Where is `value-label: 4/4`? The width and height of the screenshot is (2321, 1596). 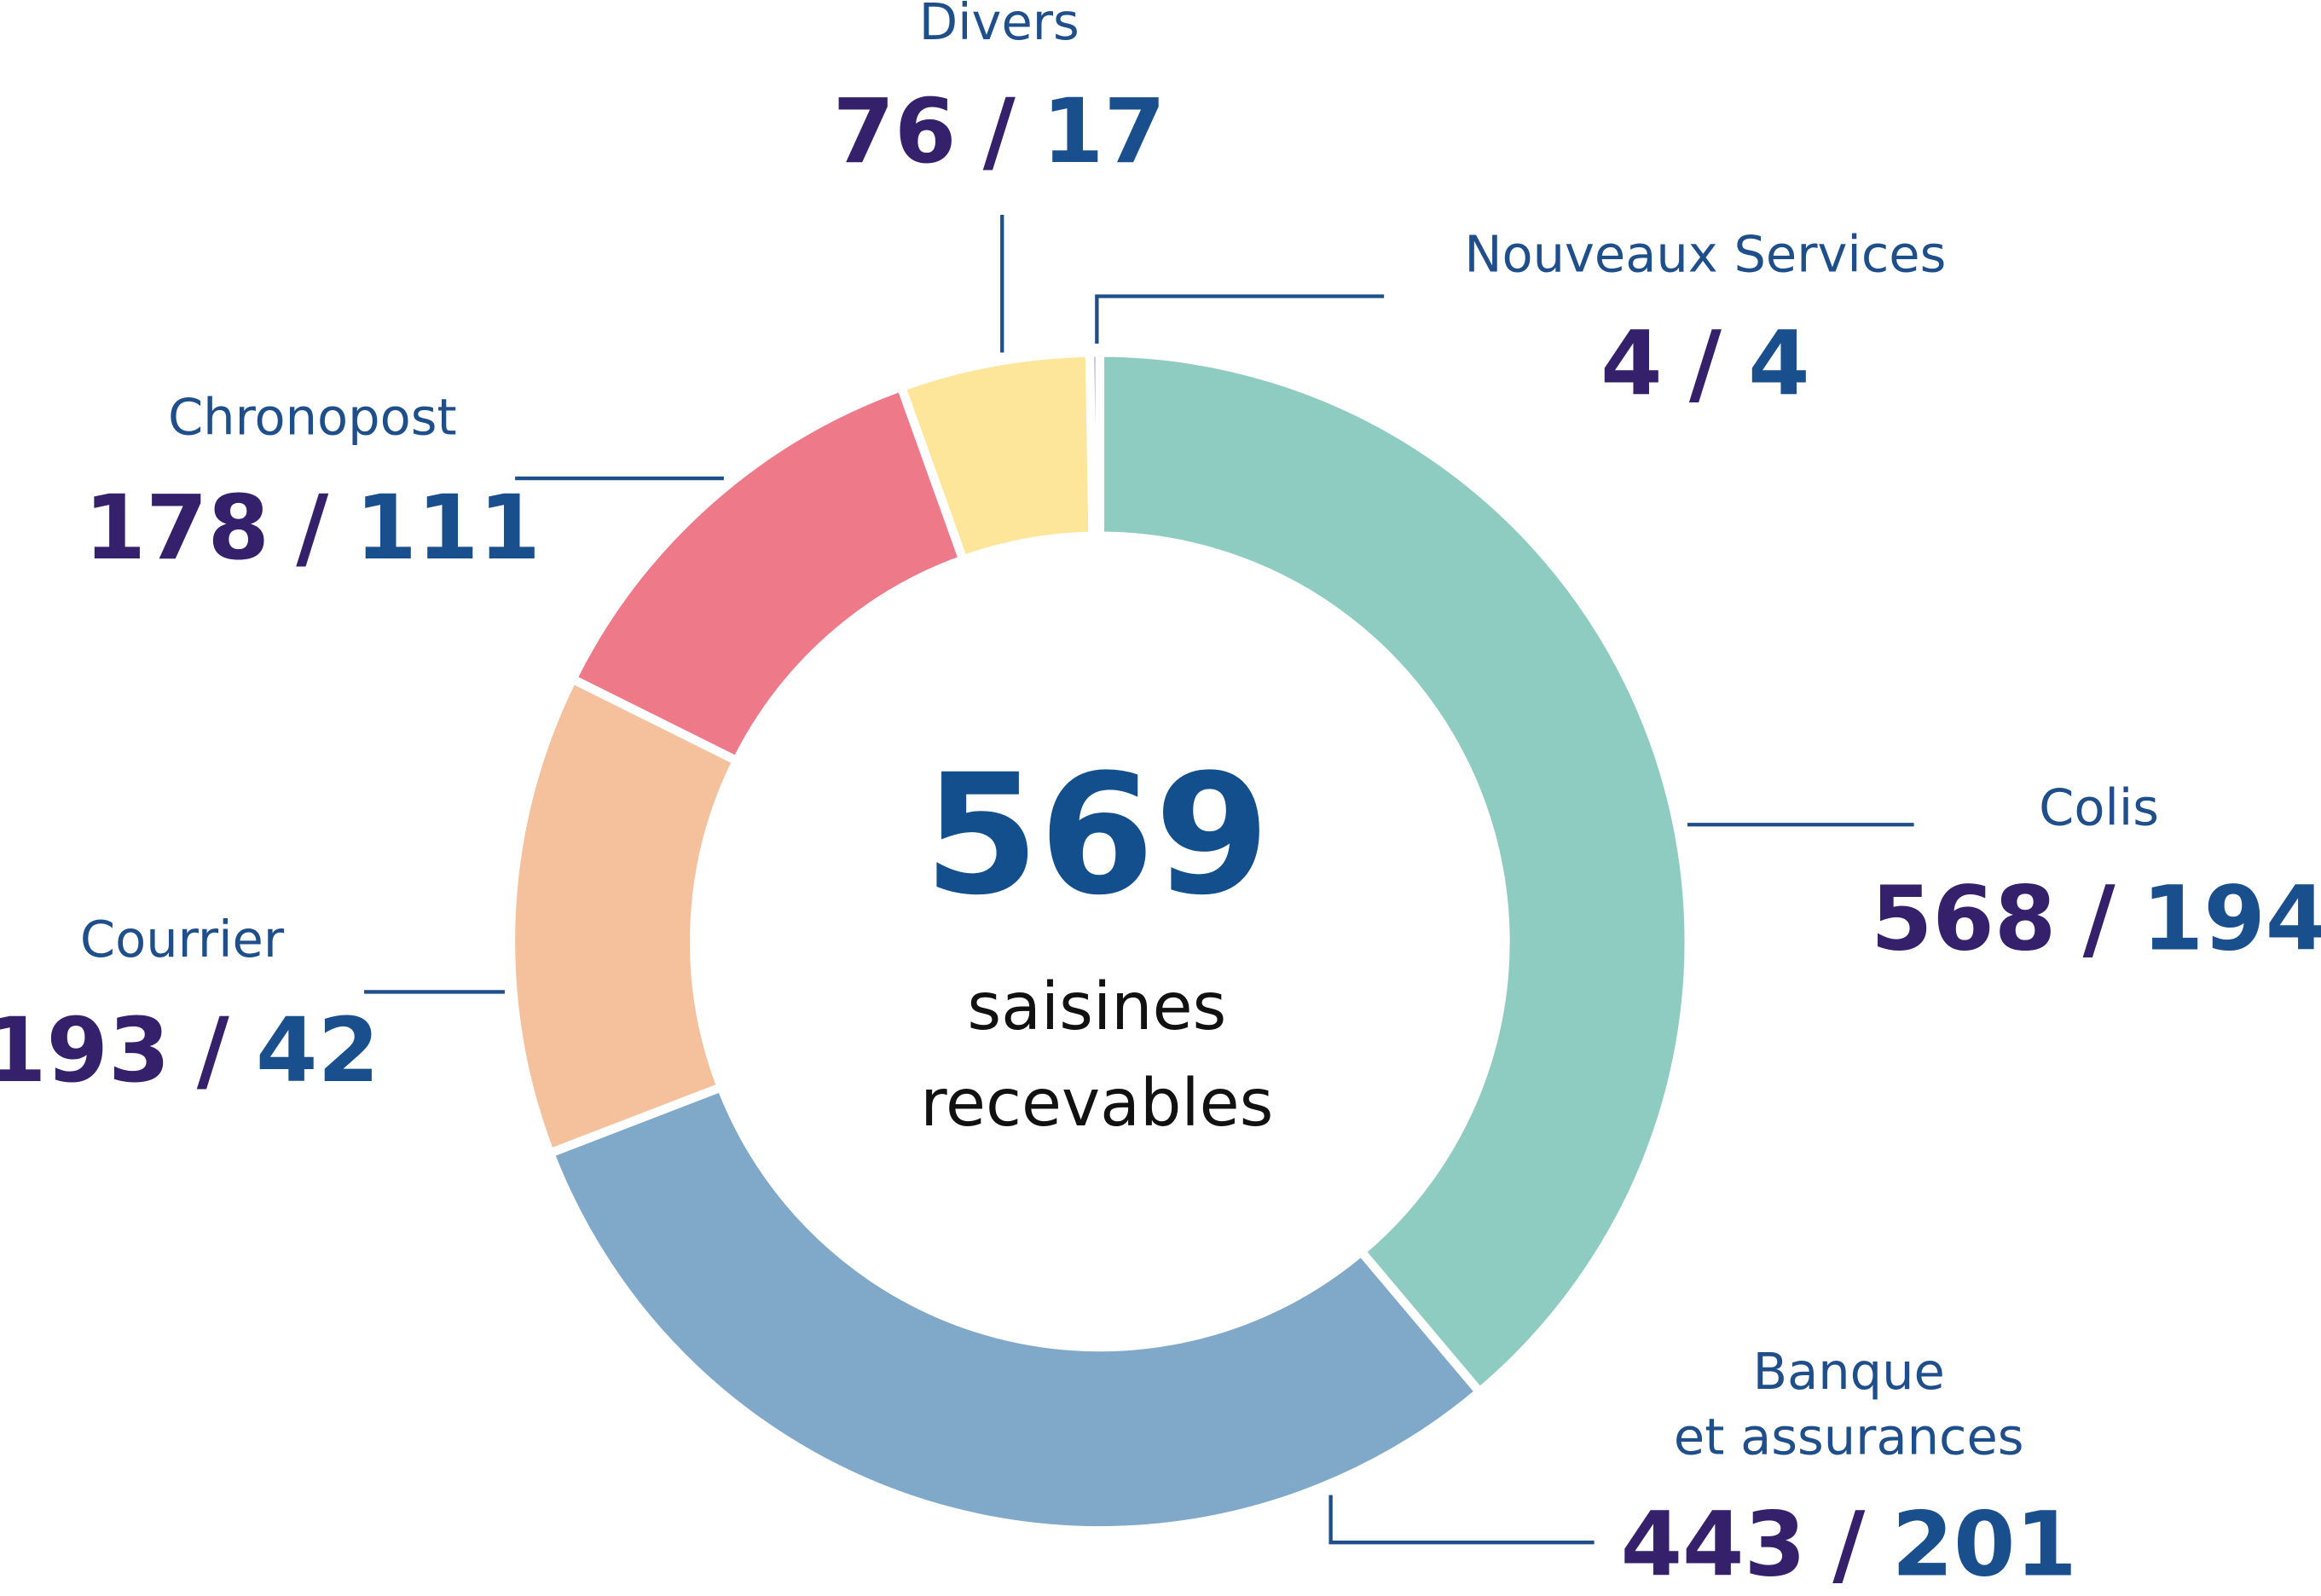
value-label: 4/4 is located at coordinates (1704, 364).